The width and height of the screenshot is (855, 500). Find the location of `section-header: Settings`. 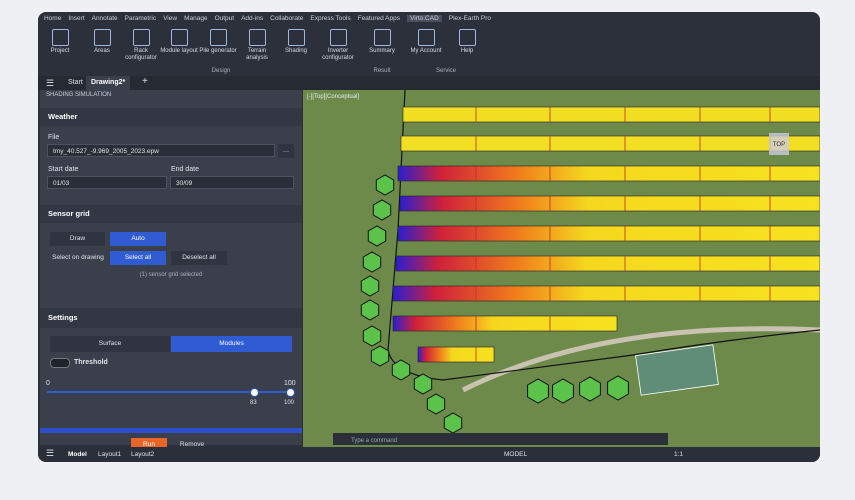

section-header: Settings is located at coordinates (171, 318).